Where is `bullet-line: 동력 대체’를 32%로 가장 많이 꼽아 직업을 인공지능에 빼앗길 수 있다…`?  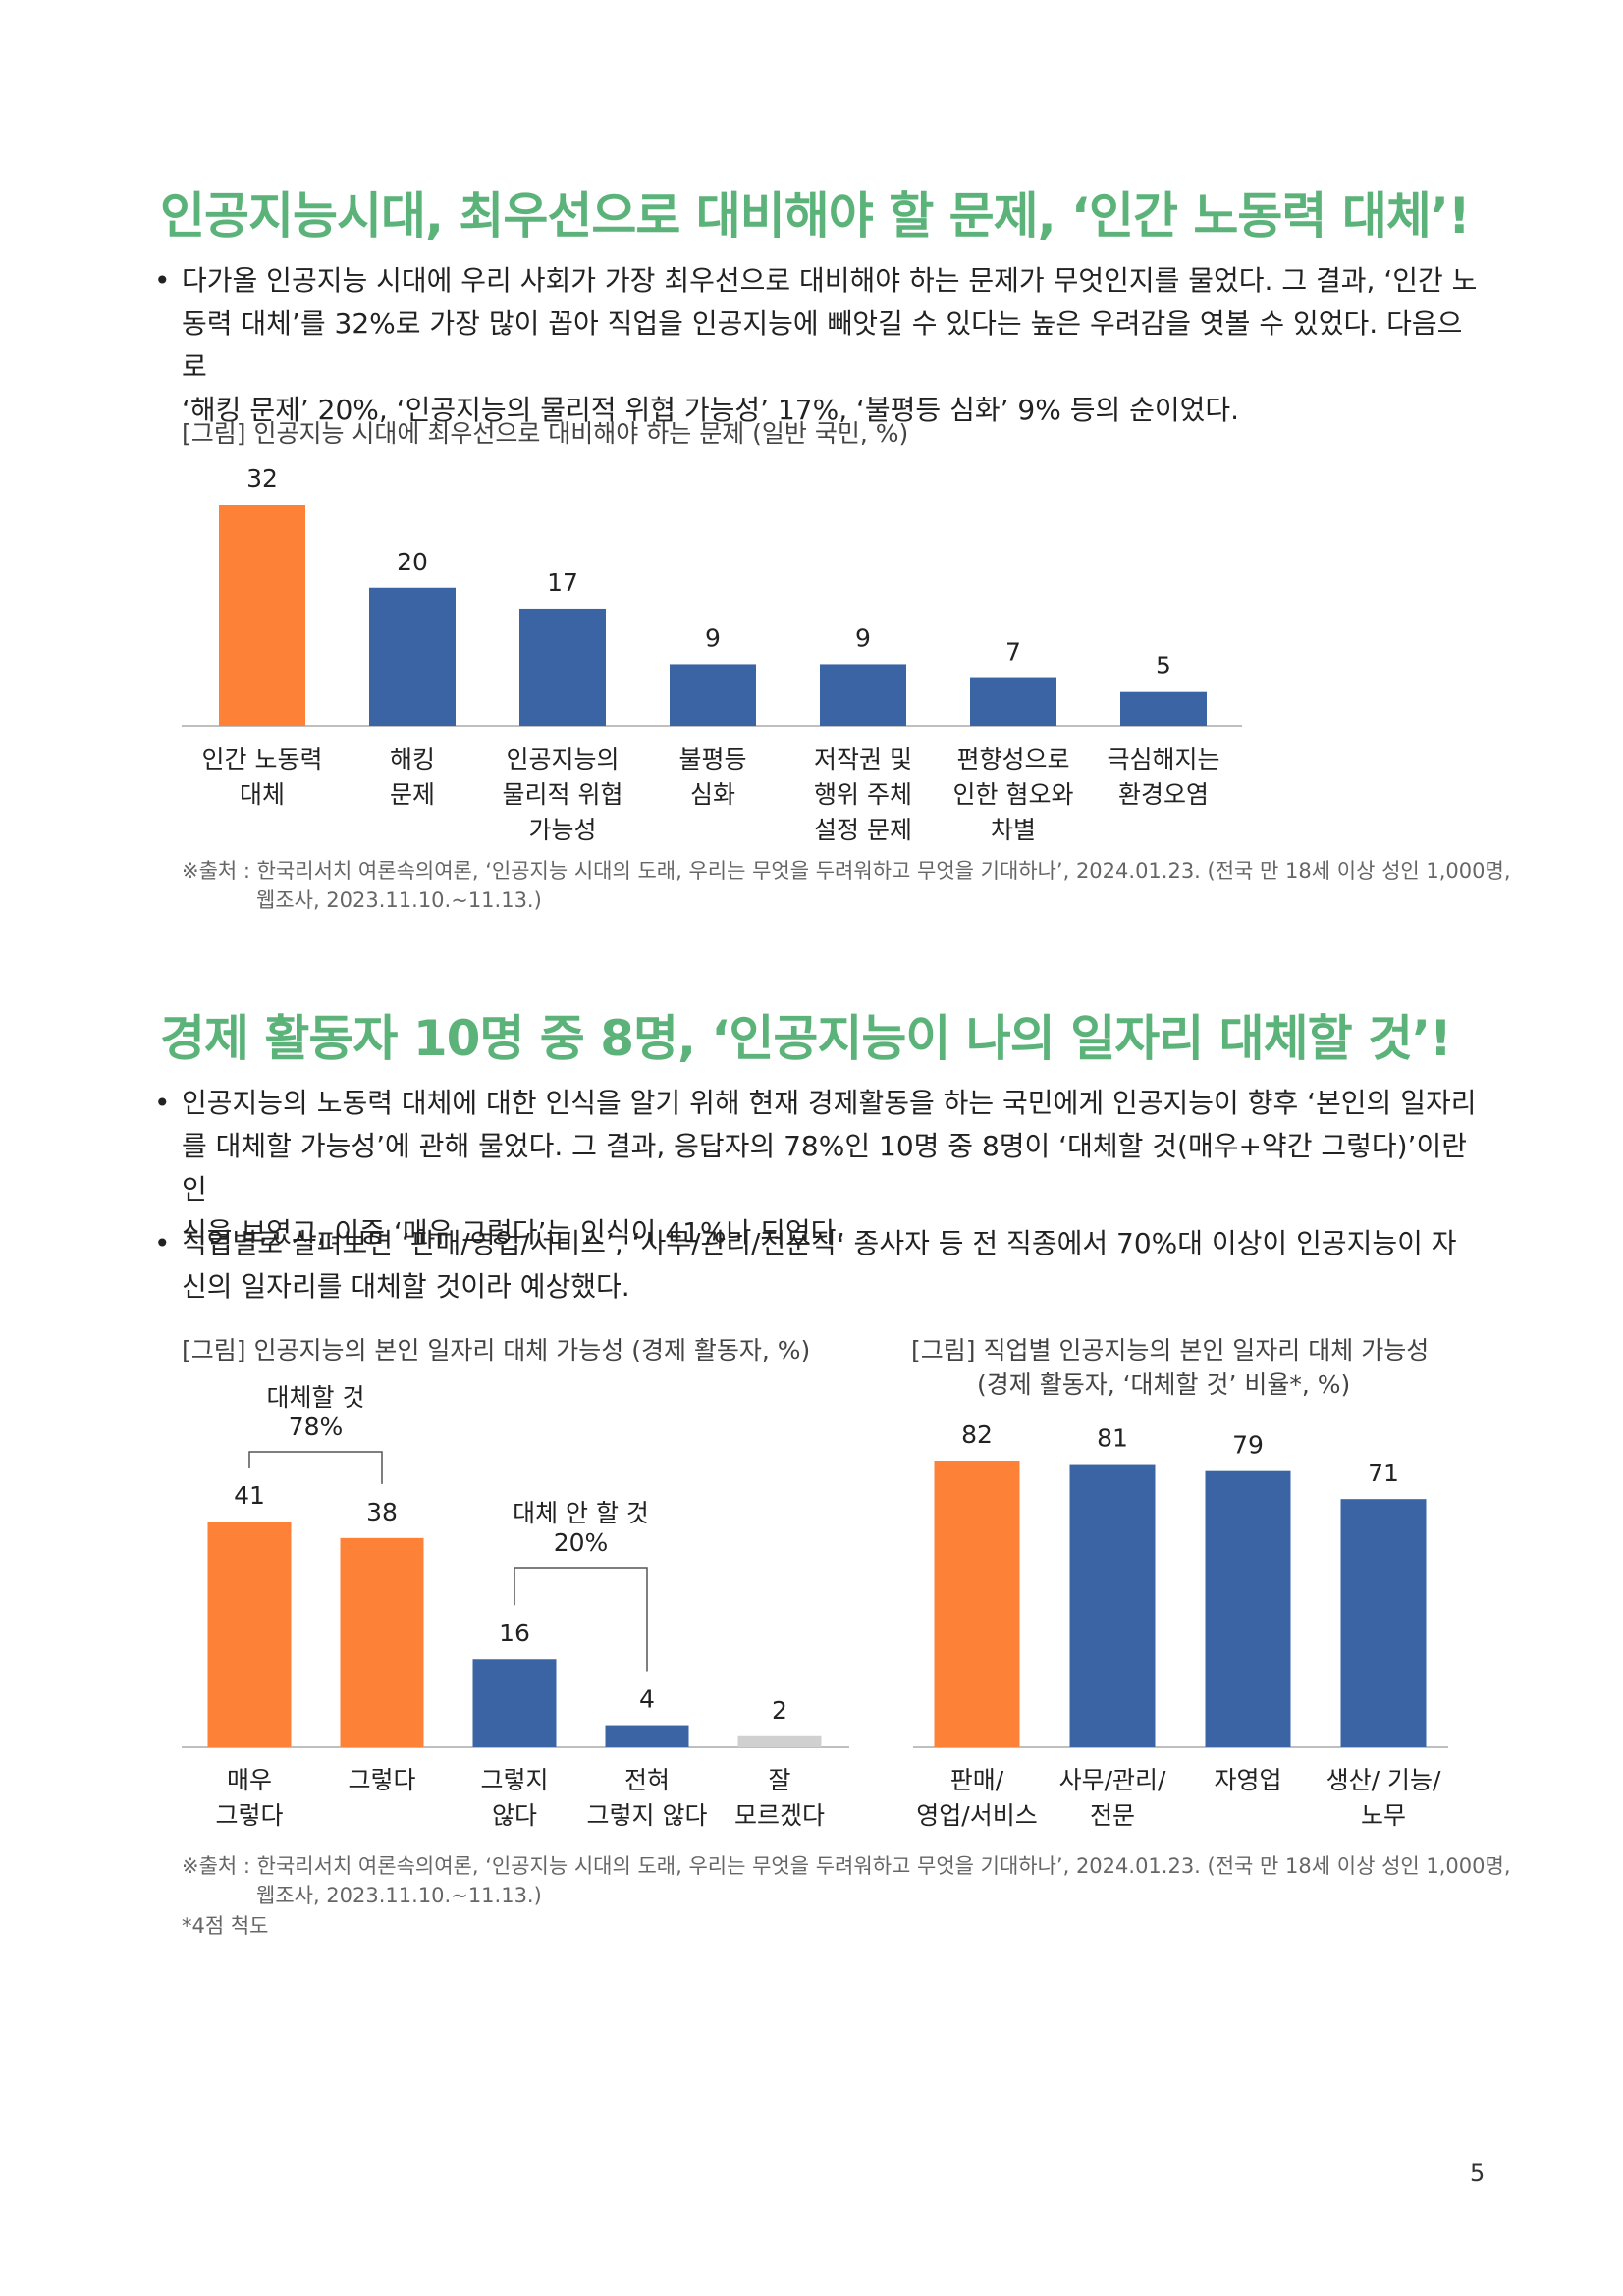
bullet-line: 동력 대체’를 32%로 가장 많이 꼽아 직업을 인공지능에 빼앗길 수 있다… is located at coordinates (822, 345).